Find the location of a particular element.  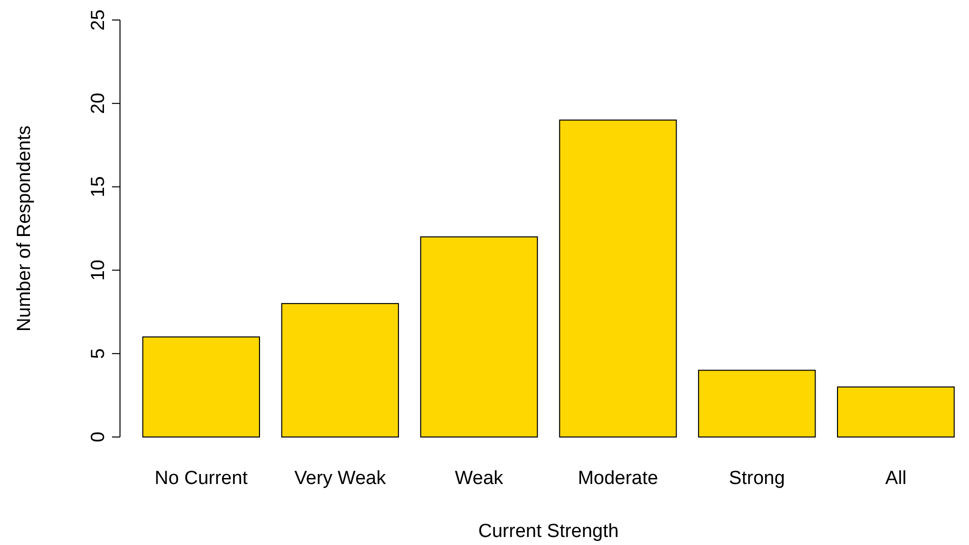

x-axis-title: Current Strength is located at coordinates (548, 531).